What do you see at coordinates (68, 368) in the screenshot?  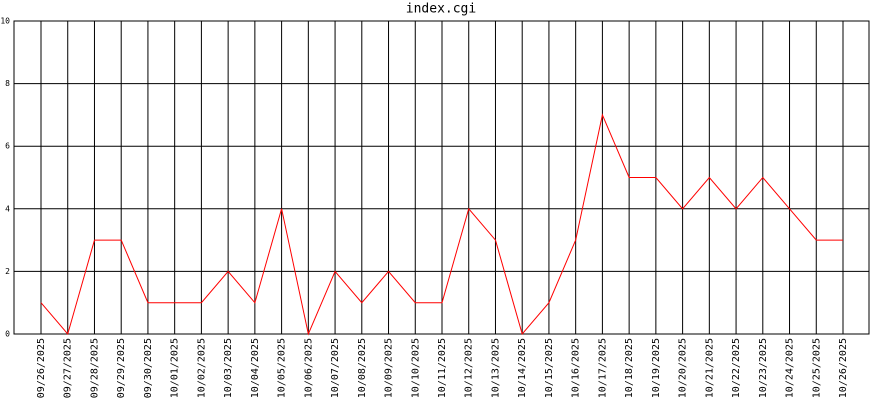 I see `x-tick-label: 09/27/2025` at bounding box center [68, 368].